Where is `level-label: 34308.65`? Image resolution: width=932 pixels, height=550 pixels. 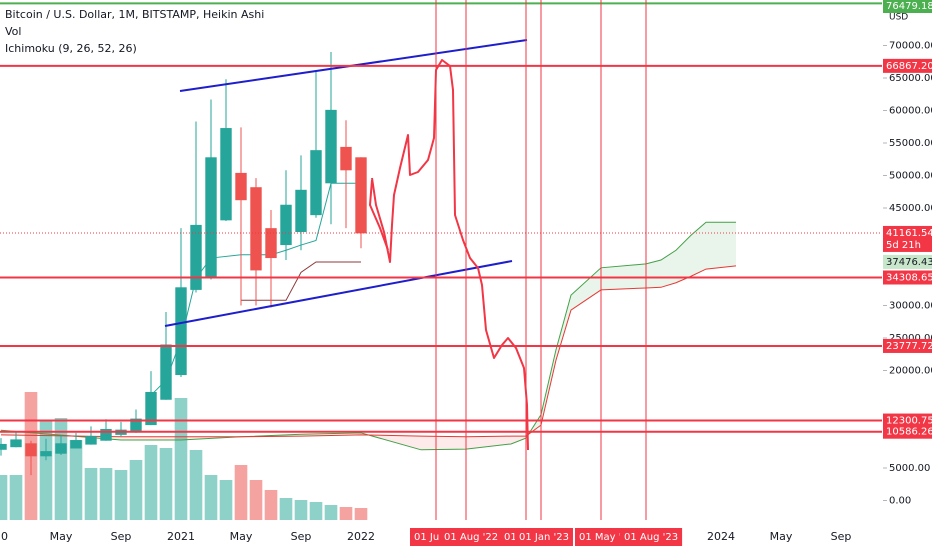
level-label: 34308.65 is located at coordinates (909, 277).